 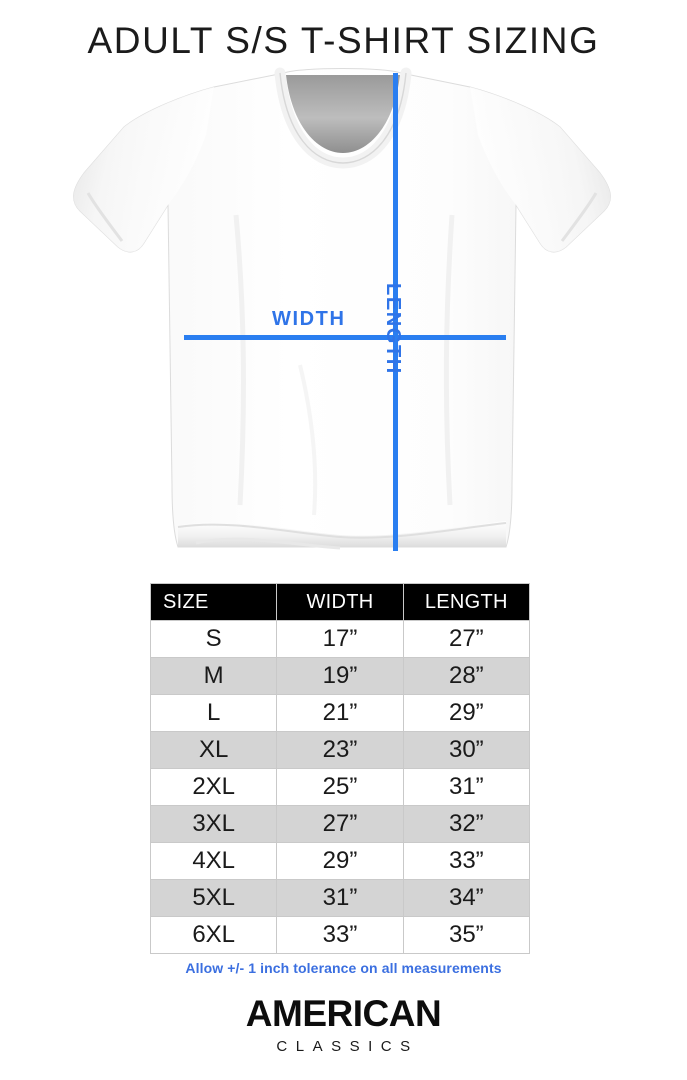 I want to click on length-measure-line, so click(x=395, y=312).